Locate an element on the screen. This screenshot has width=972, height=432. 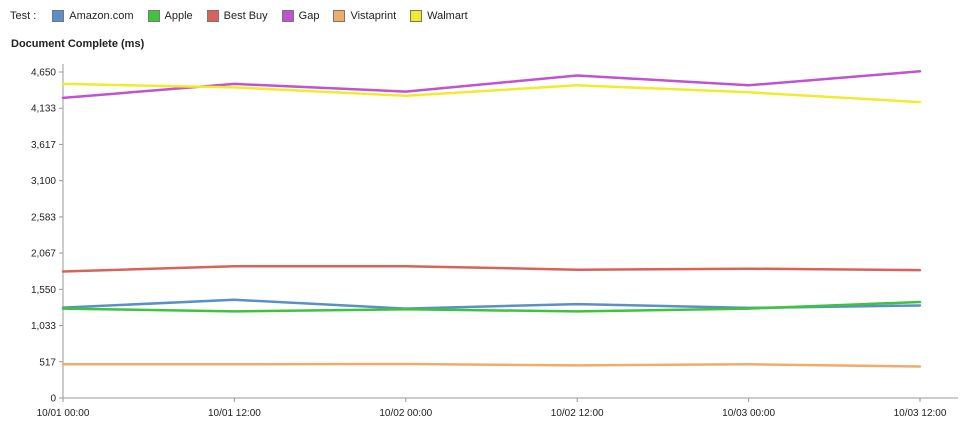
legend-item-walmart: Walmart is located at coordinates (439, 16).